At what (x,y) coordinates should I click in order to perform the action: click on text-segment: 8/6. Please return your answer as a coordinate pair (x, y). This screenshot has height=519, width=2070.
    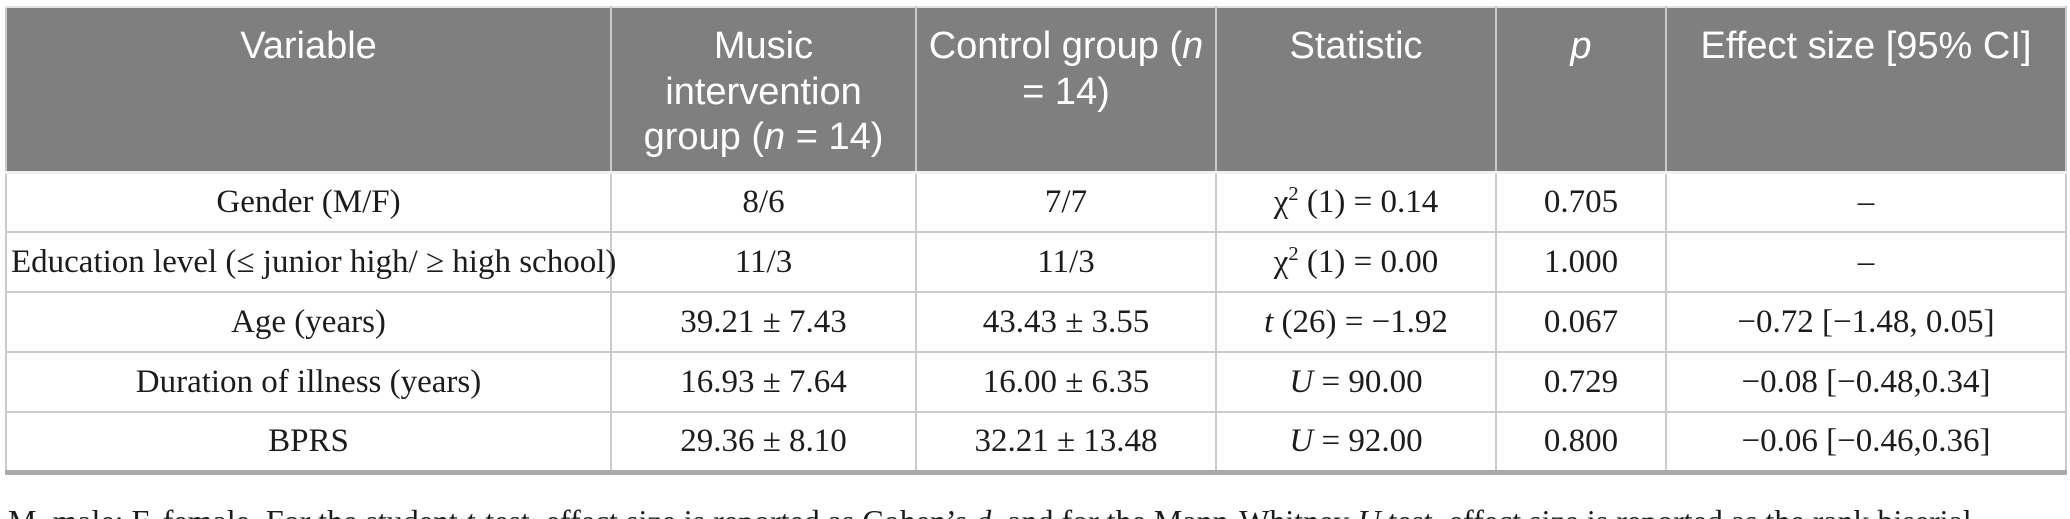
    Looking at the image, I should click on (763, 202).